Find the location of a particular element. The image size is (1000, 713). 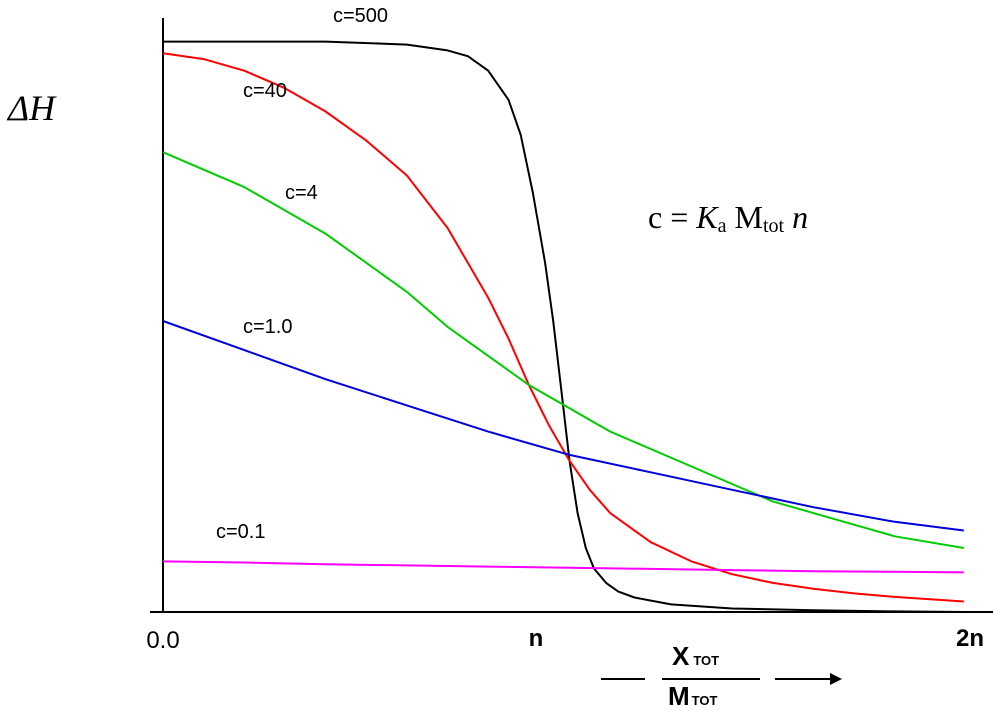

series-label-c40: c=40 is located at coordinates (265, 91).